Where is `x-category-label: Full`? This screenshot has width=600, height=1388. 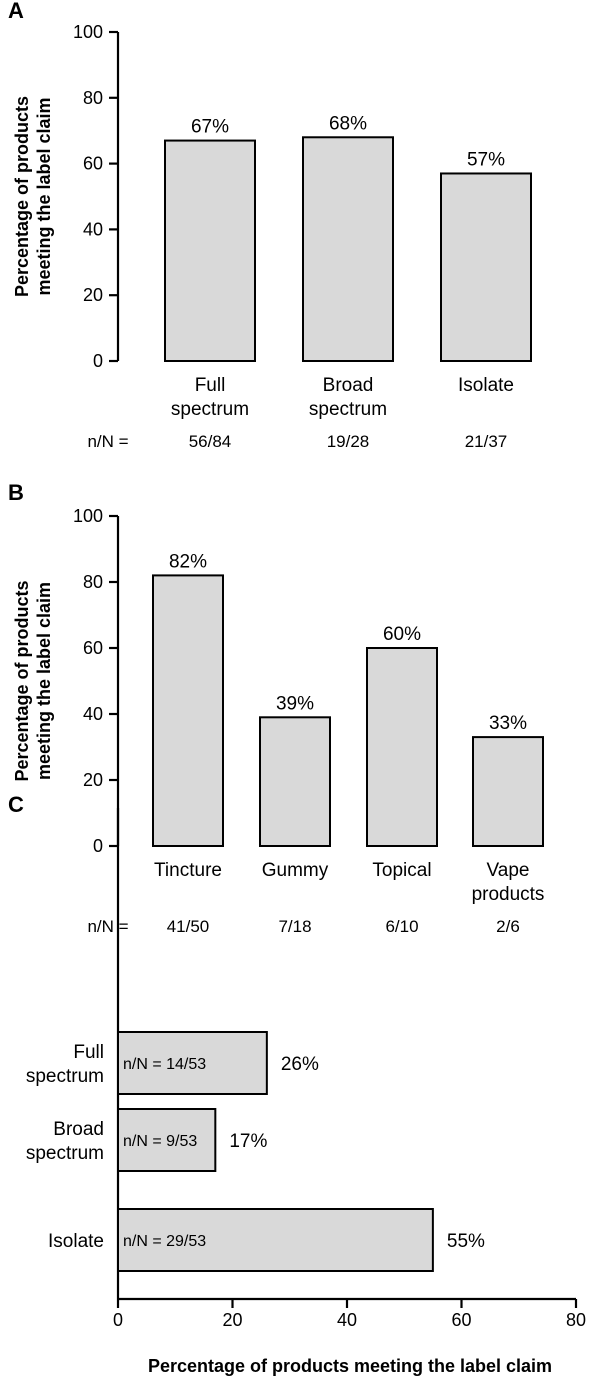
x-category-label: Full is located at coordinates (210, 385).